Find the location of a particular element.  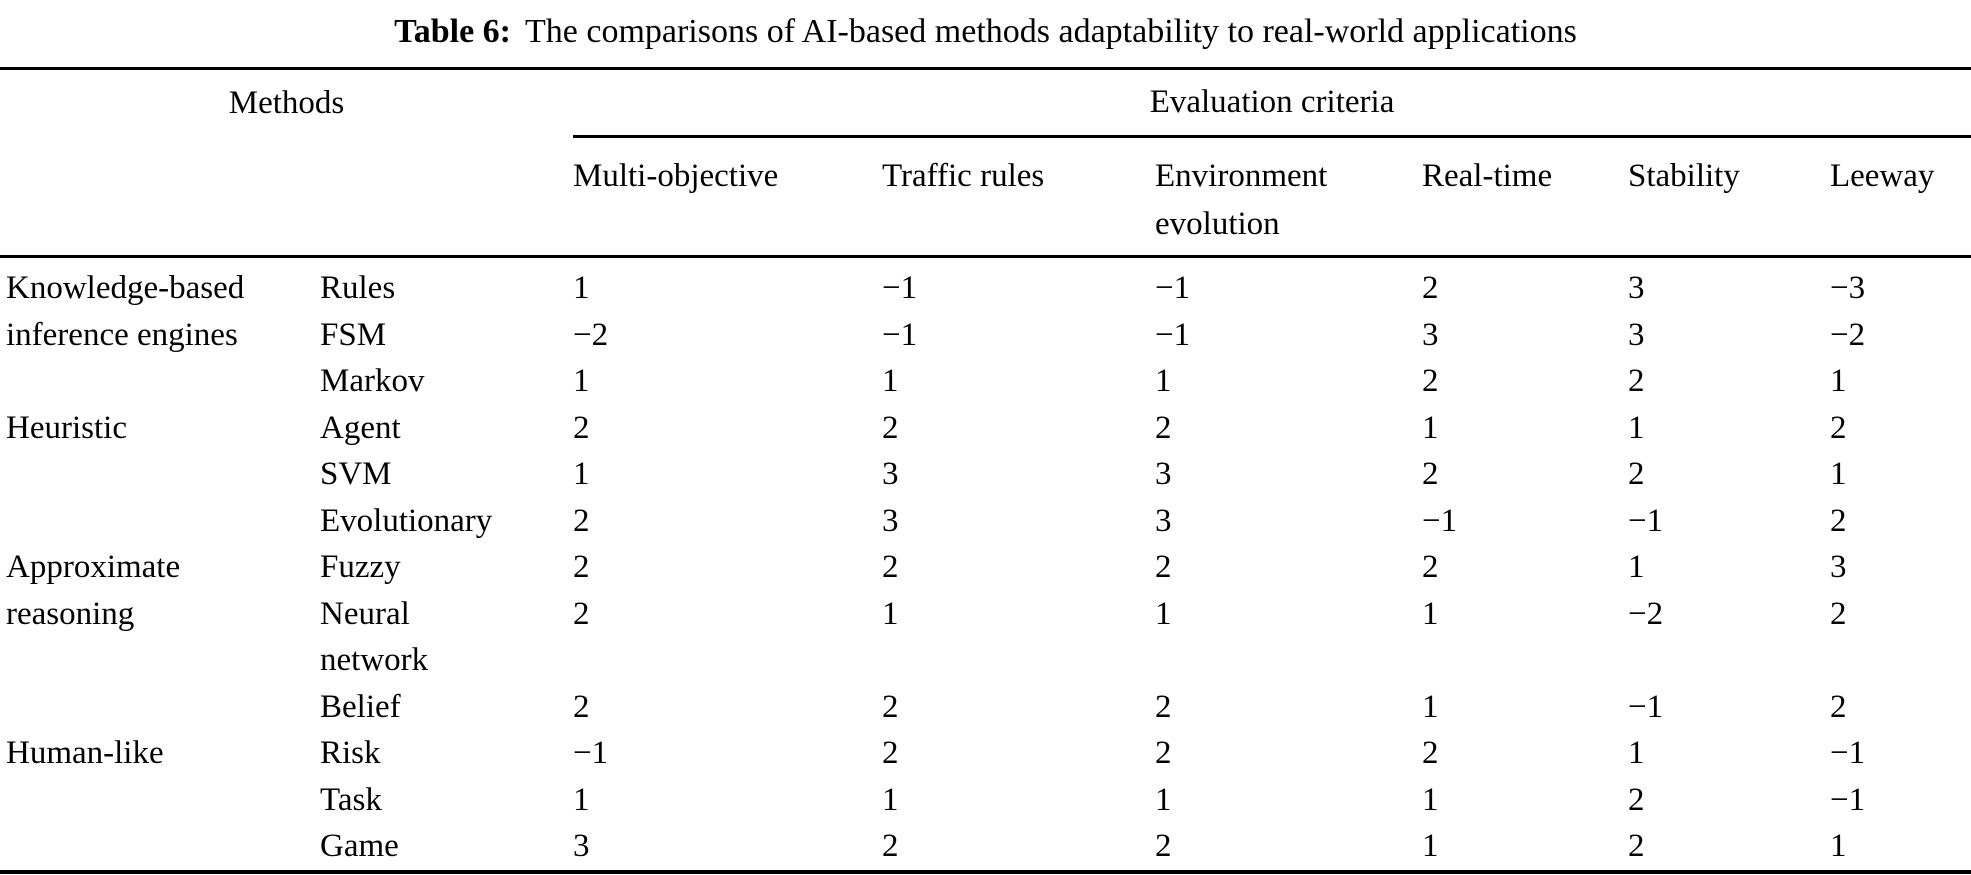

table-header-row-groups: Methods Evaluation criteria is located at coordinates (985, 103).